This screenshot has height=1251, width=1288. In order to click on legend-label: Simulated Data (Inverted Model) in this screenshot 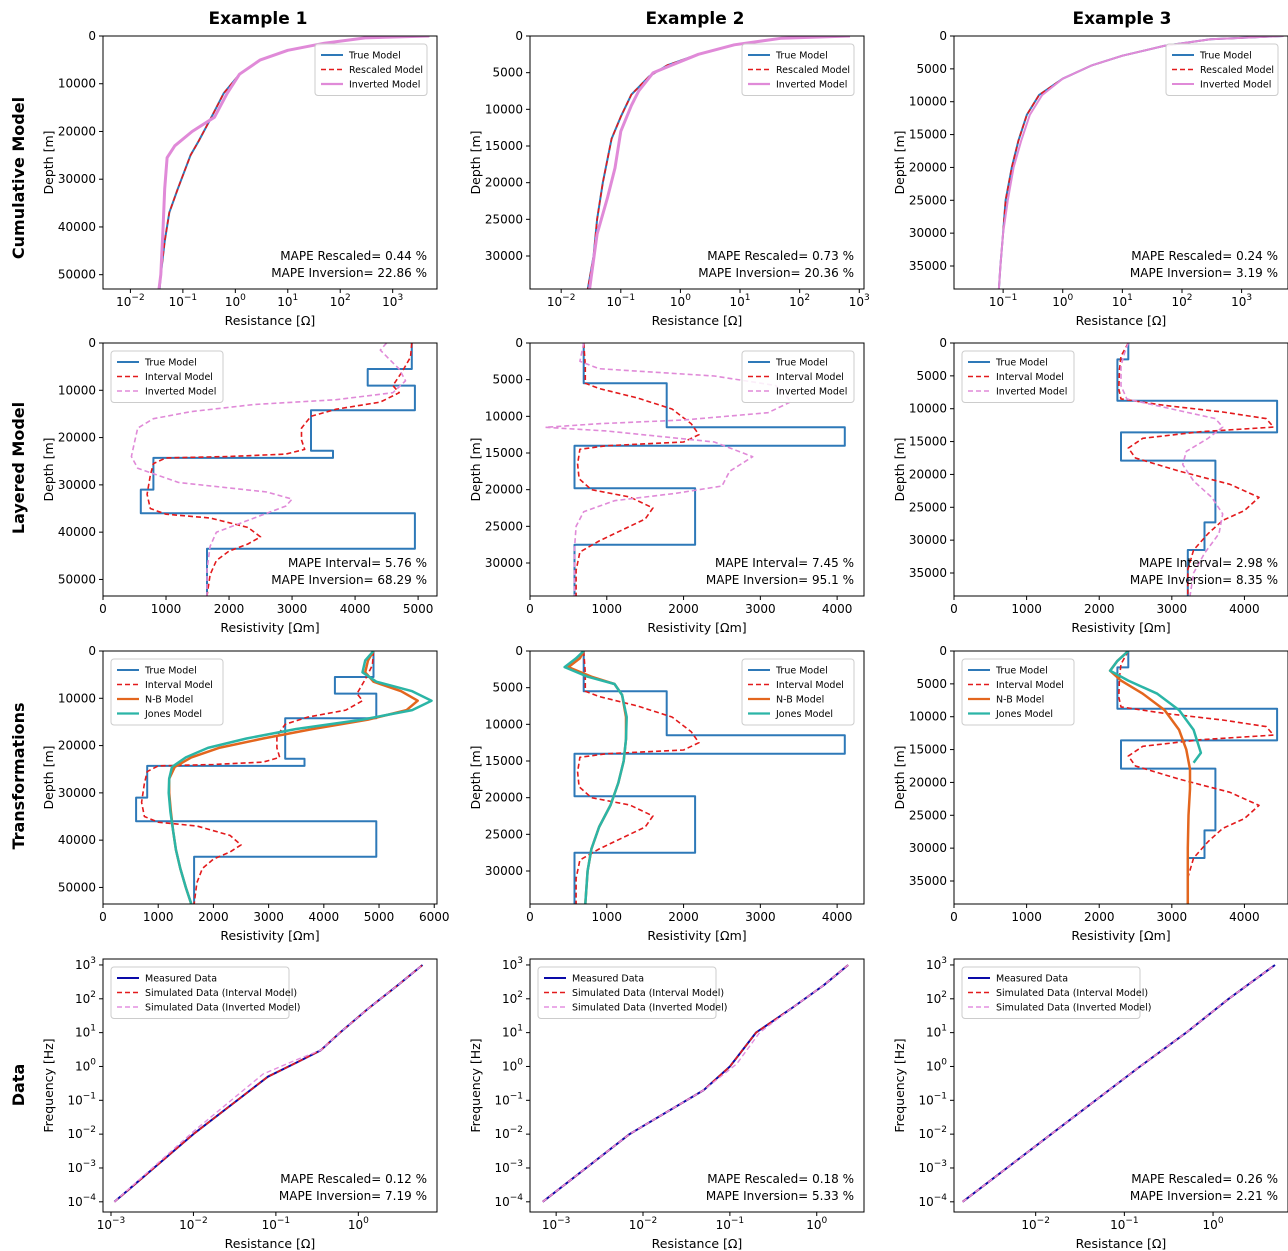, I will do `click(222, 1008)`.